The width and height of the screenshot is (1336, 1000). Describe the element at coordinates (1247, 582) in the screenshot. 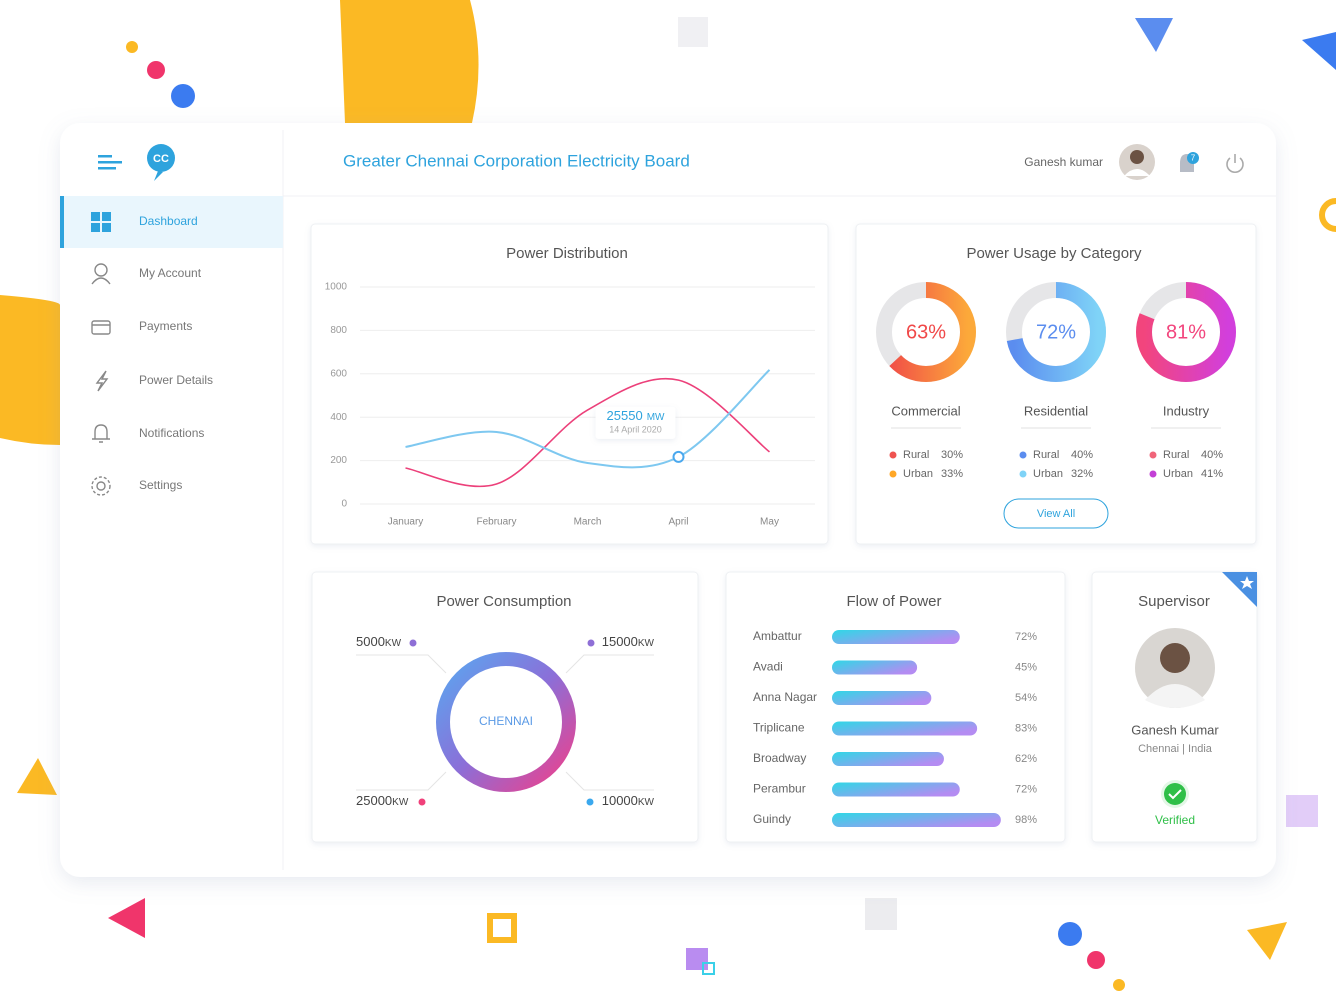

I see `star-icon` at that location.